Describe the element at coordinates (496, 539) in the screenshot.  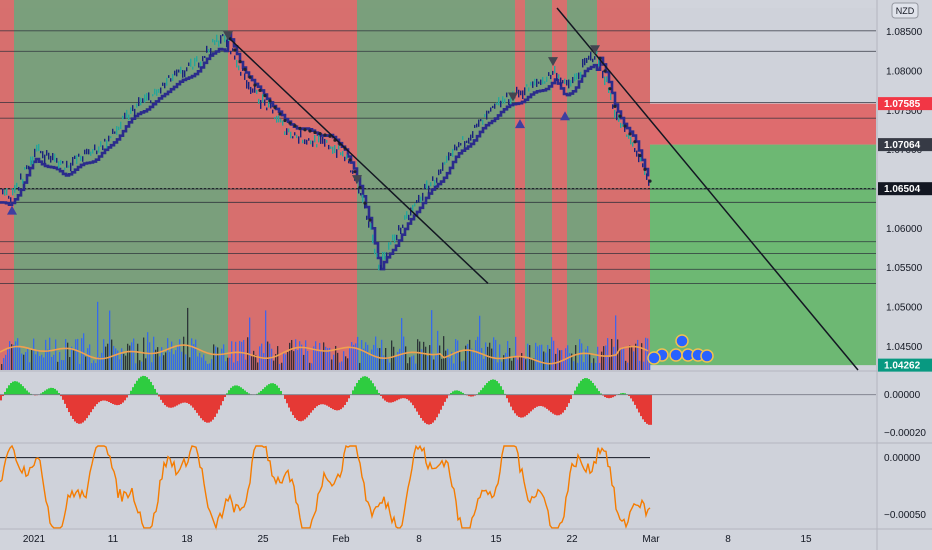
I see `time-tick-label: 15` at that location.